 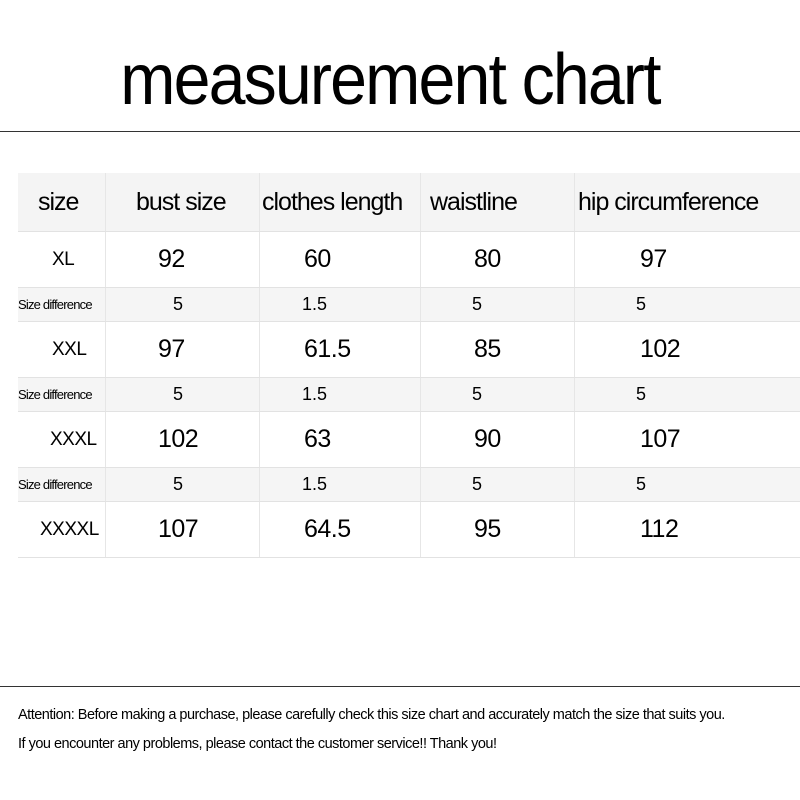 What do you see at coordinates (487, 439) in the screenshot?
I see `cell-value: 90` at bounding box center [487, 439].